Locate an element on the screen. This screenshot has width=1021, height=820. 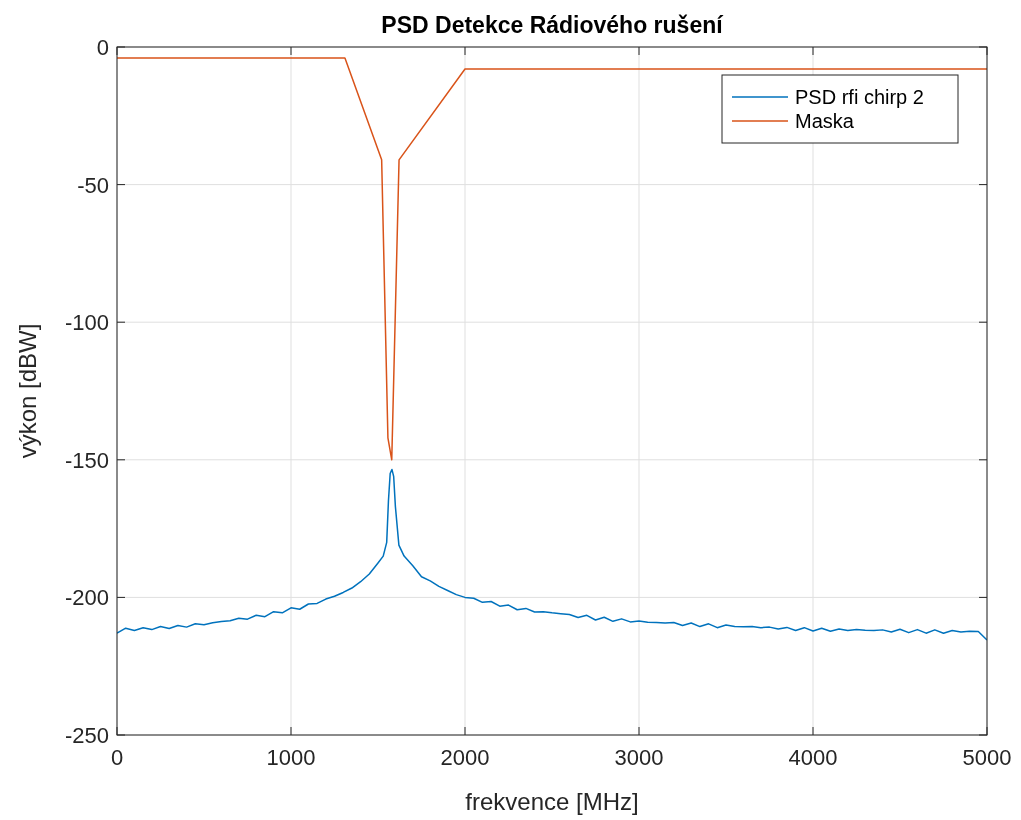
y-axis-title: výkon [dBW] is located at coordinates (27, 391).